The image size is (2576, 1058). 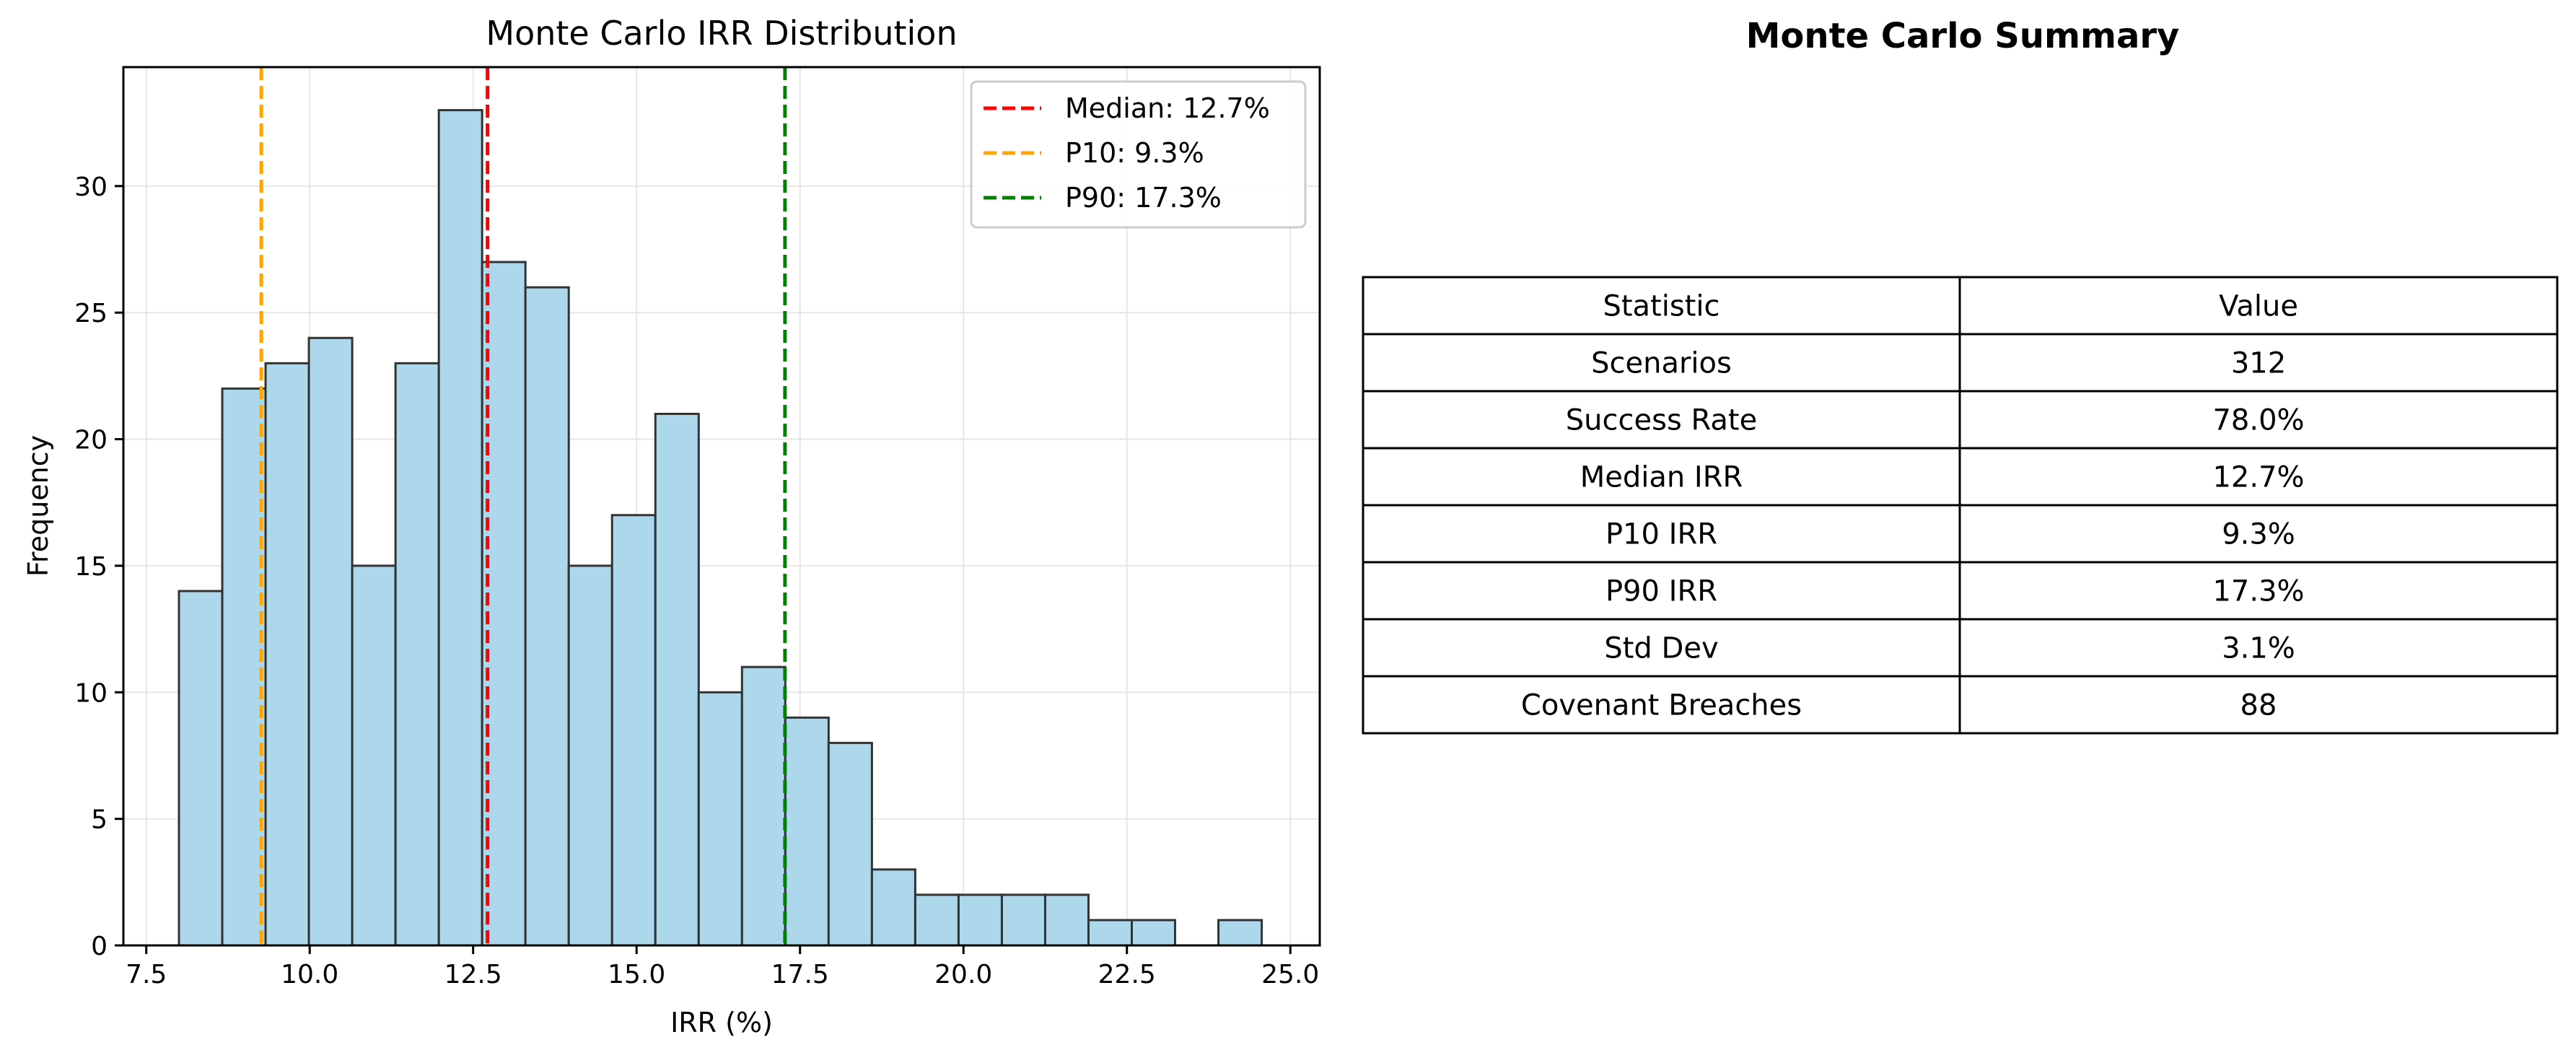 I want to click on legend-box, so click(x=1138, y=154).